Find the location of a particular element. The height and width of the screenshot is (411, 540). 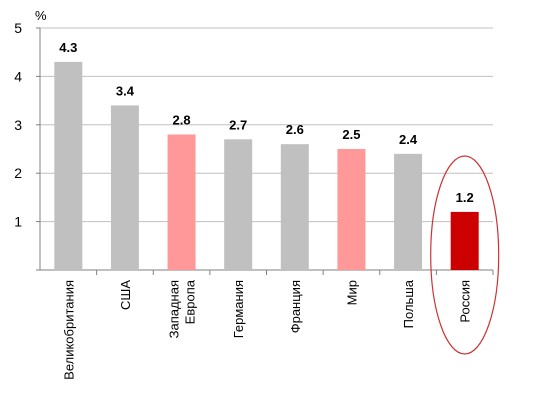

value-label: 4.3 is located at coordinates (68, 47).